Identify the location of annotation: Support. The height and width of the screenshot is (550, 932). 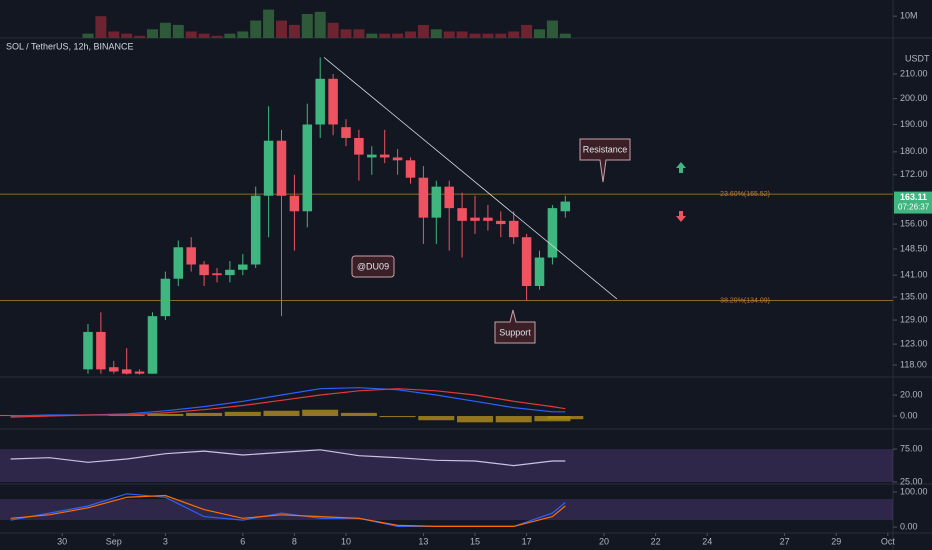
(515, 332).